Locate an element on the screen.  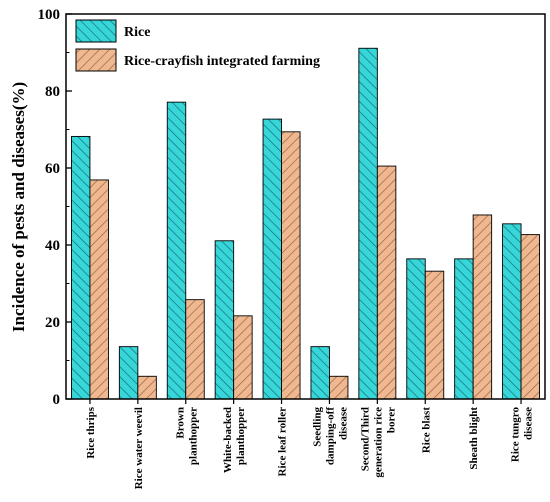
category-label: Rice blast is located at coordinates (426, 430).